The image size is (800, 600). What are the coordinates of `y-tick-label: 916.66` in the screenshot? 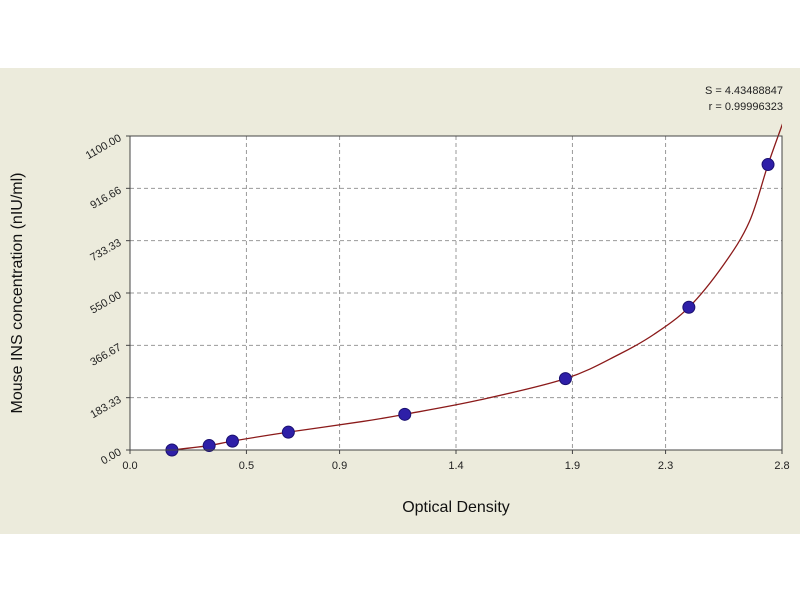 It's located at (105, 198).